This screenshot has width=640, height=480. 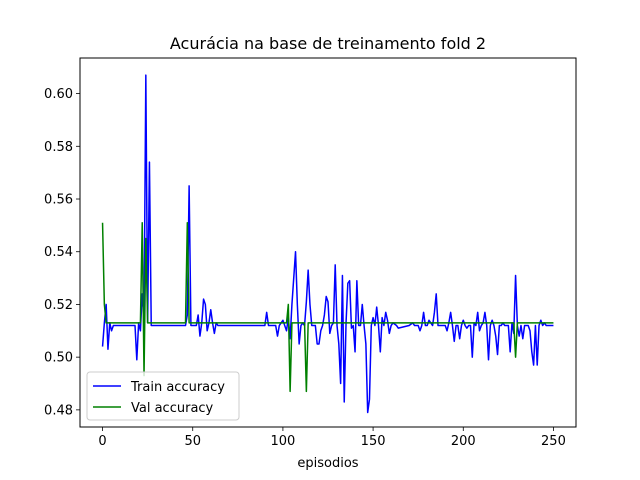 I want to click on y-tick-label: 0.54, so click(x=58, y=252).